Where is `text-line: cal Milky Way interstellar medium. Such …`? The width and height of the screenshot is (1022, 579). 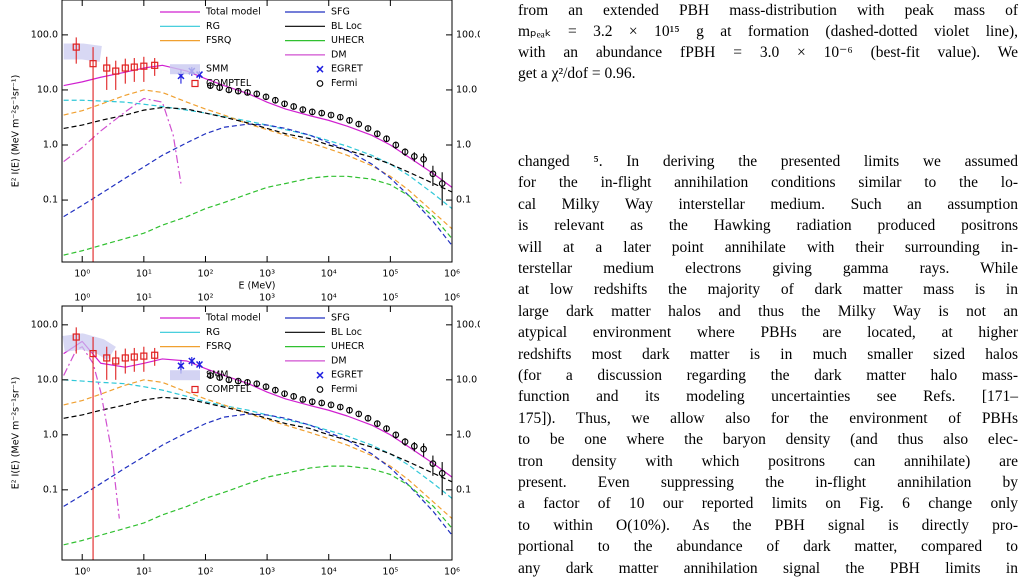 text-line: cal Milky Way interstellar medium. Such … is located at coordinates (768, 204).